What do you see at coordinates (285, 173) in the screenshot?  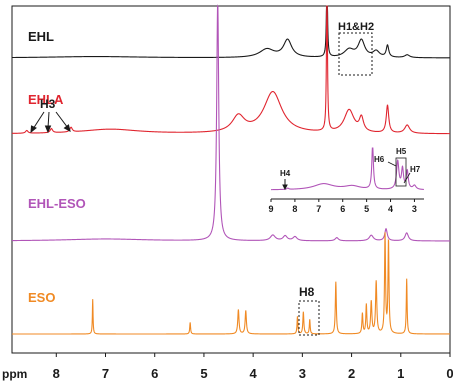 I see `annotation-label-h4: H4` at bounding box center [285, 173].